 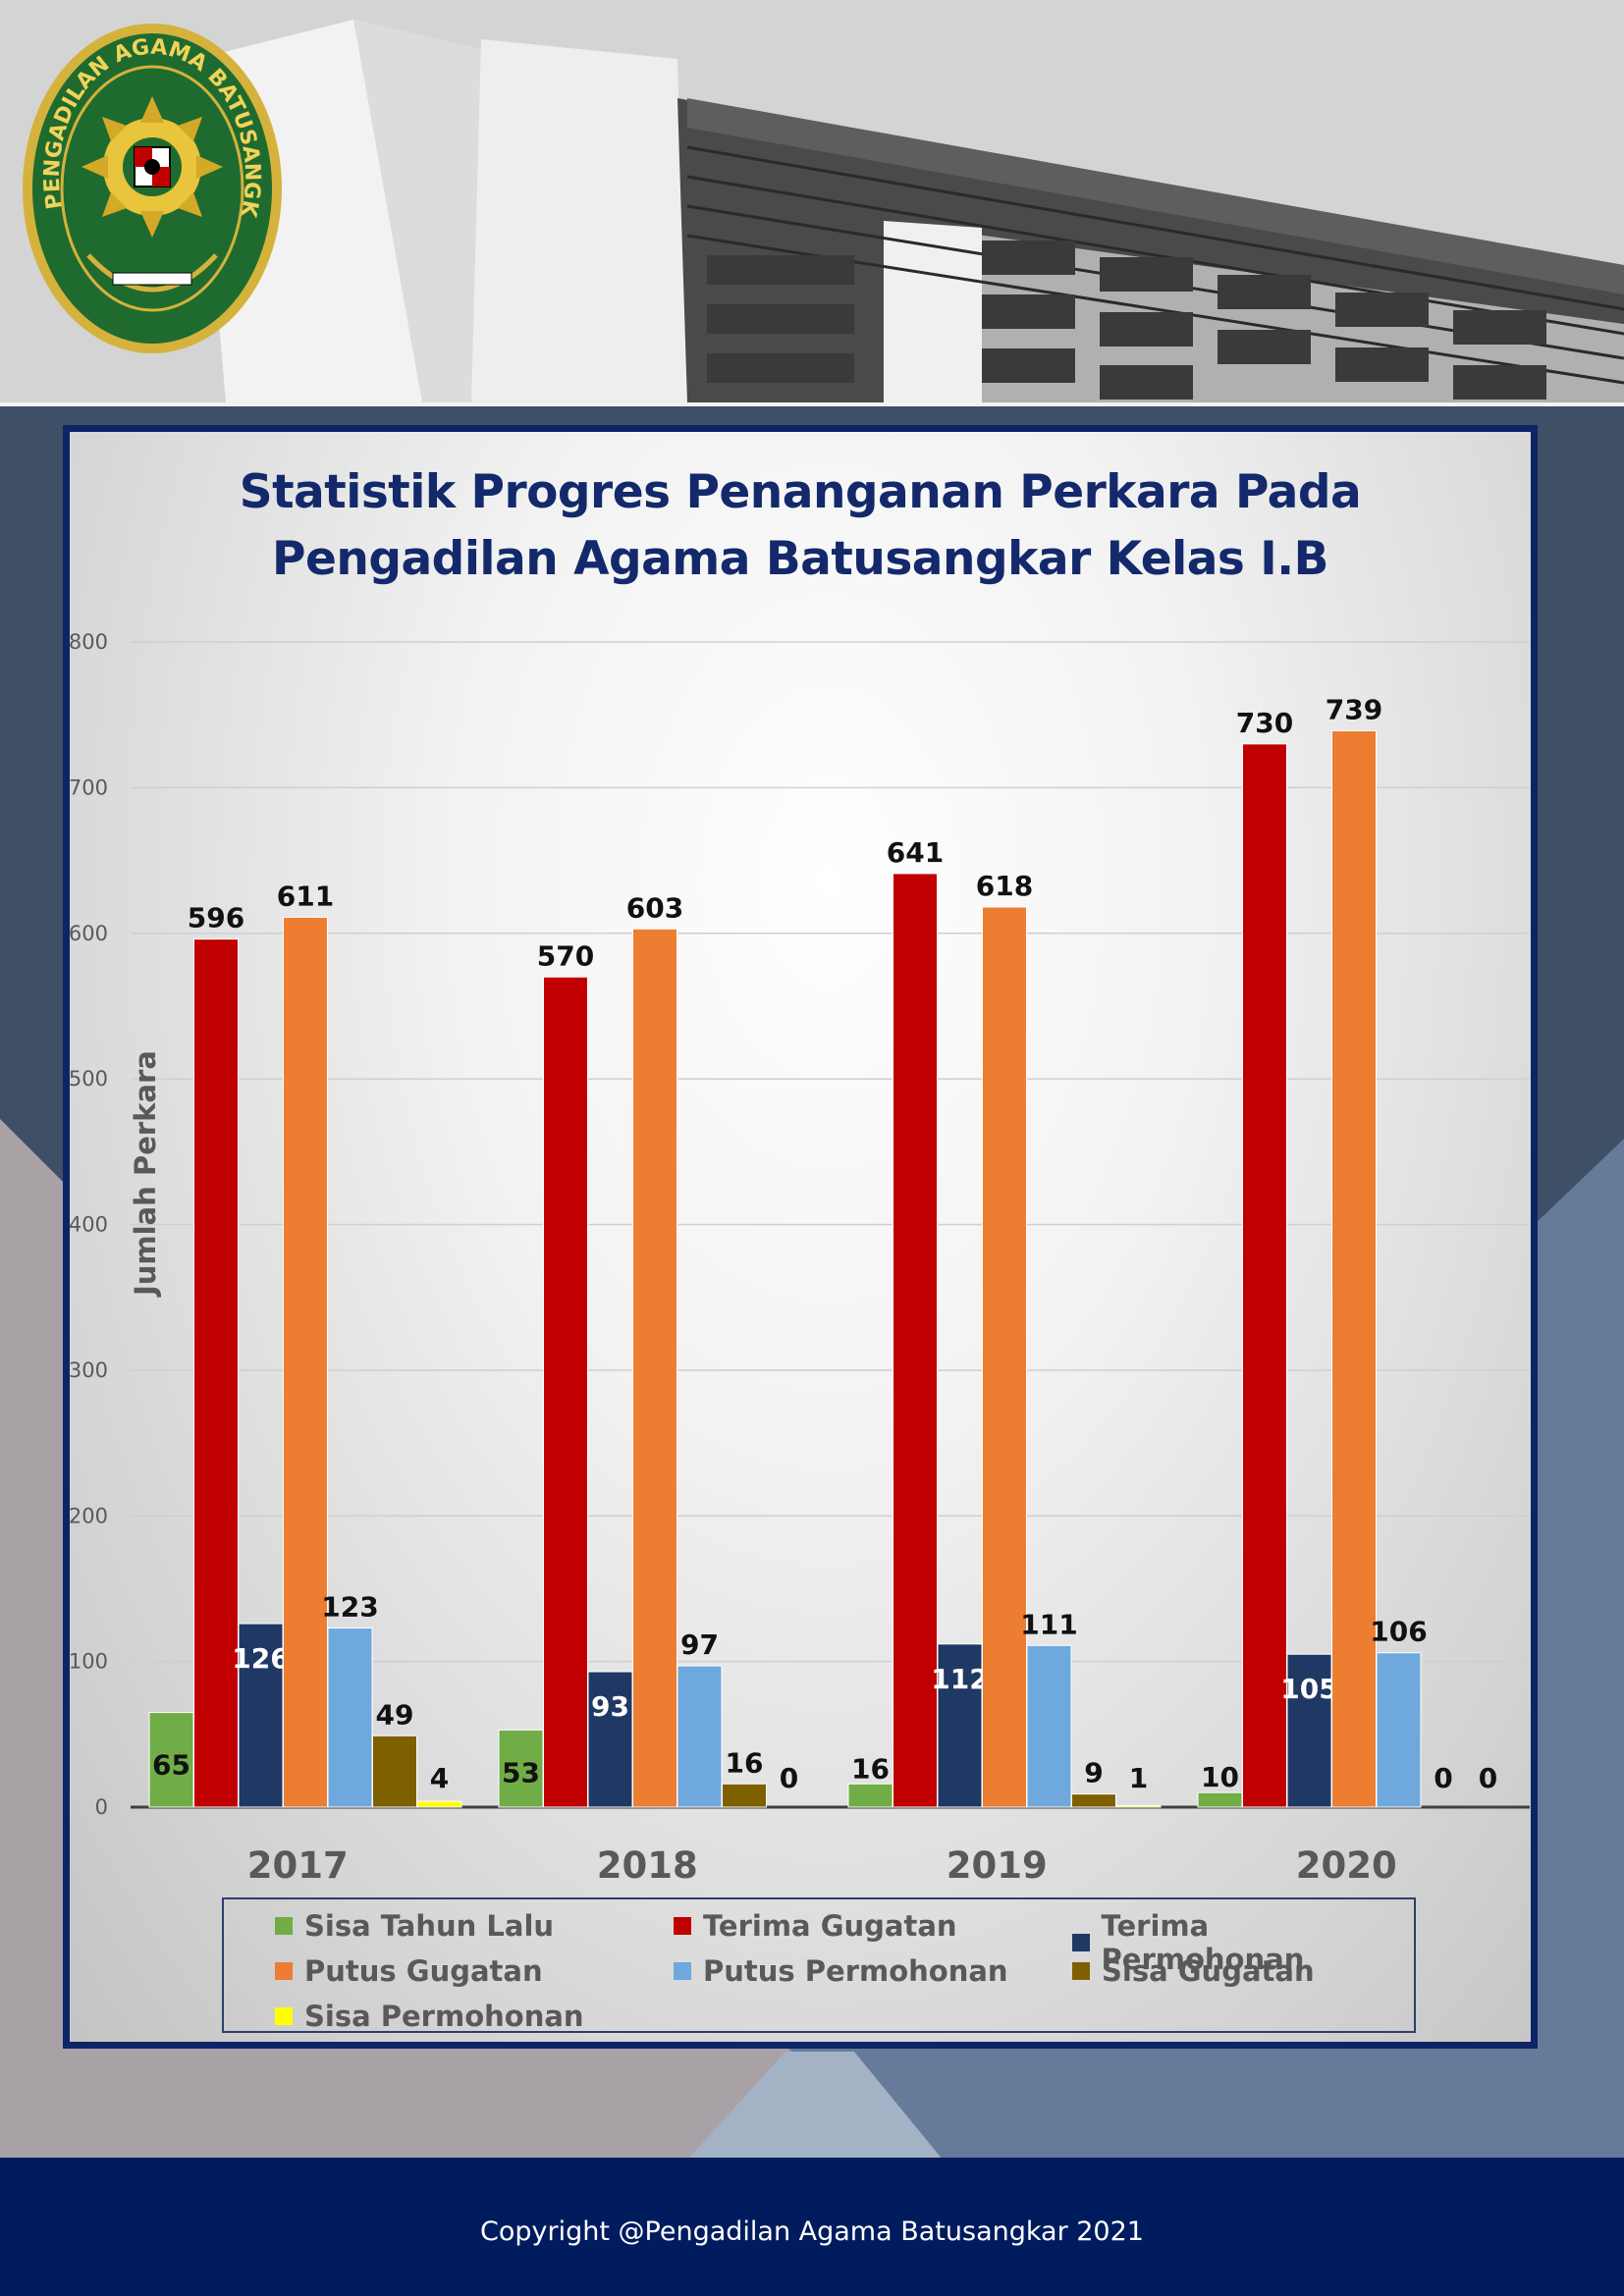 What do you see at coordinates (305, 1362) in the screenshot?
I see `bar-putus-gugatan-2017` at bounding box center [305, 1362].